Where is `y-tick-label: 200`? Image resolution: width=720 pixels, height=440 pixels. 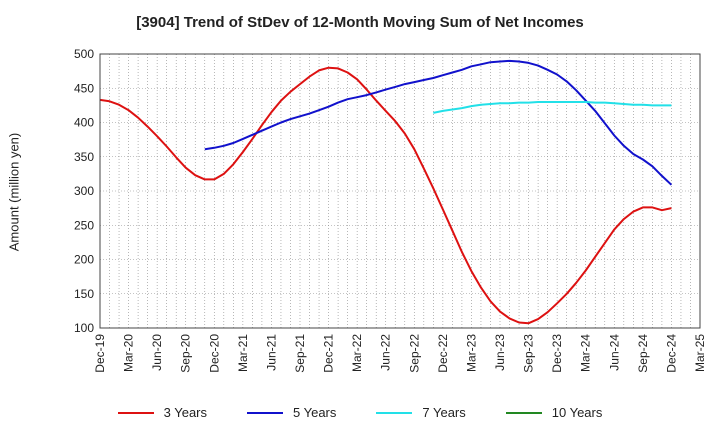 y-tick-label: 200 is located at coordinates (84, 260).